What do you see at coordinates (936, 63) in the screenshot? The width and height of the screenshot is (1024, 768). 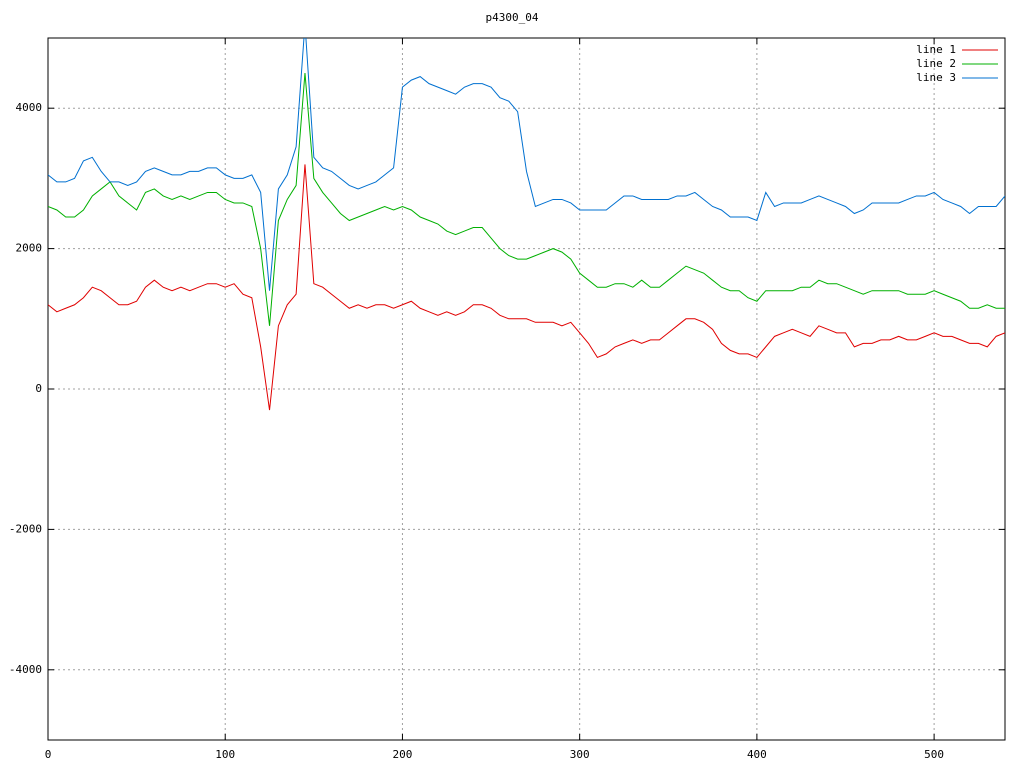 I see `legend-label: line 2` at bounding box center [936, 63].